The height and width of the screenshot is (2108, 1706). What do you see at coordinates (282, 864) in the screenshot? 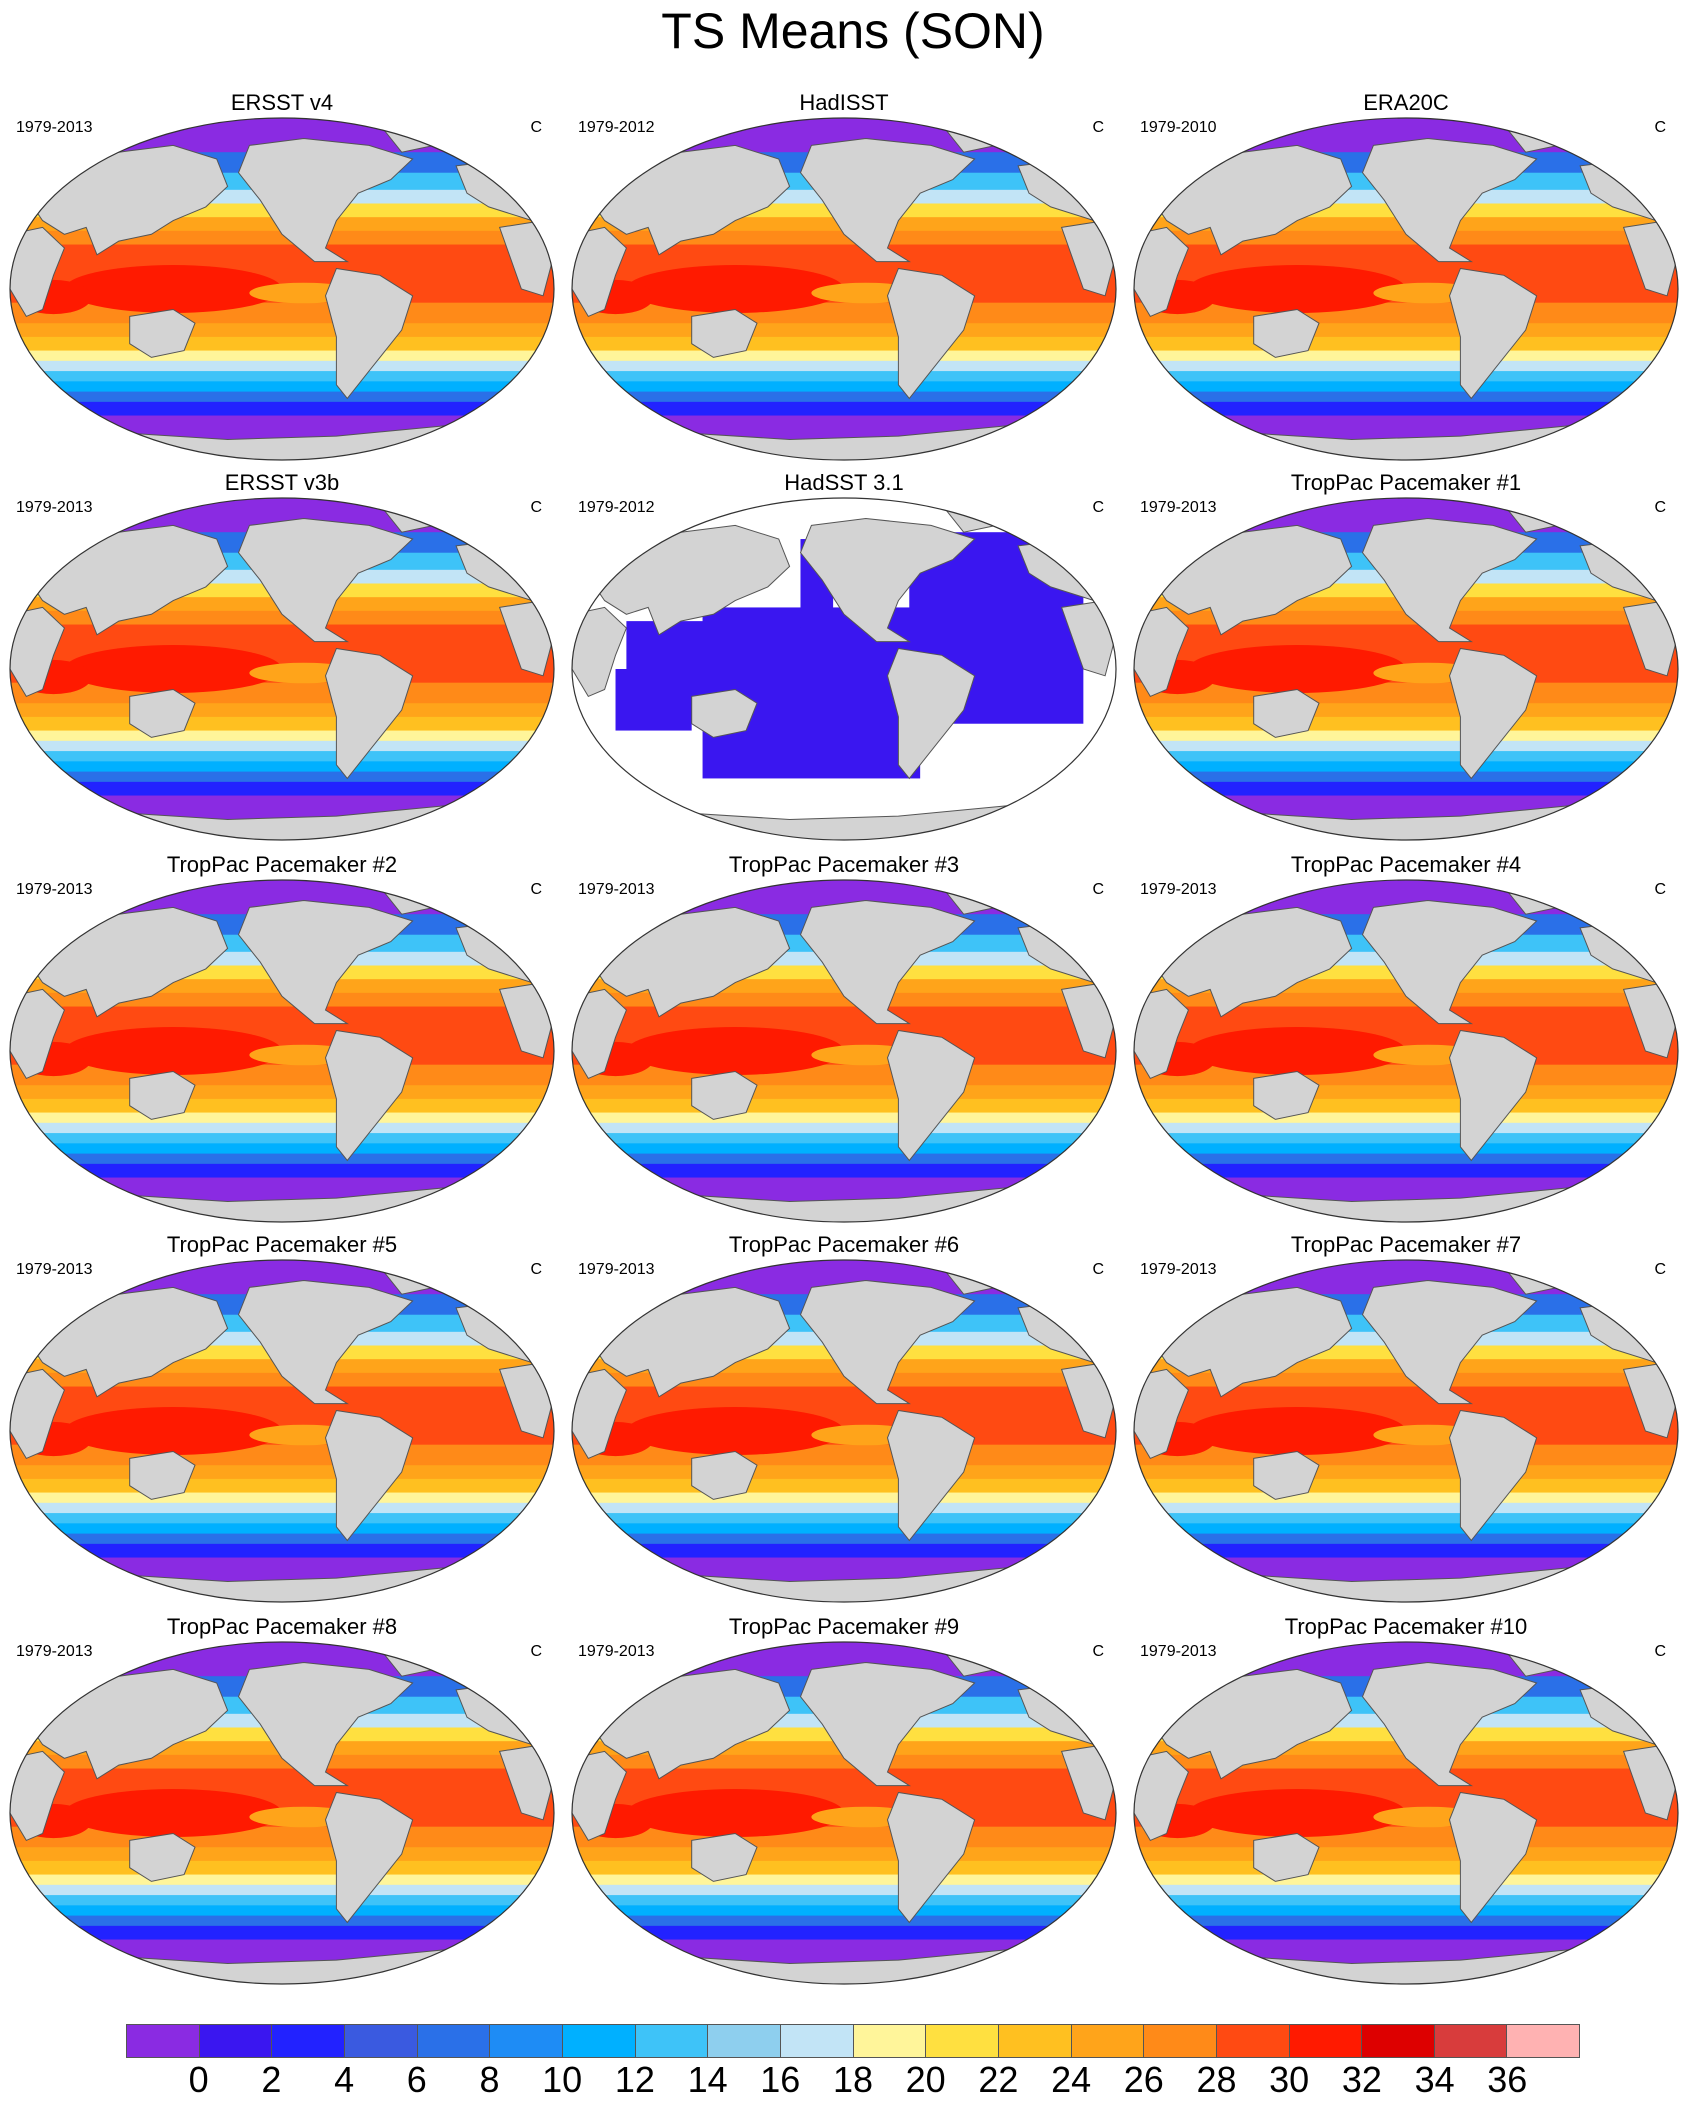
I see `panel-title: TropPac Pacemaker #2` at bounding box center [282, 864].